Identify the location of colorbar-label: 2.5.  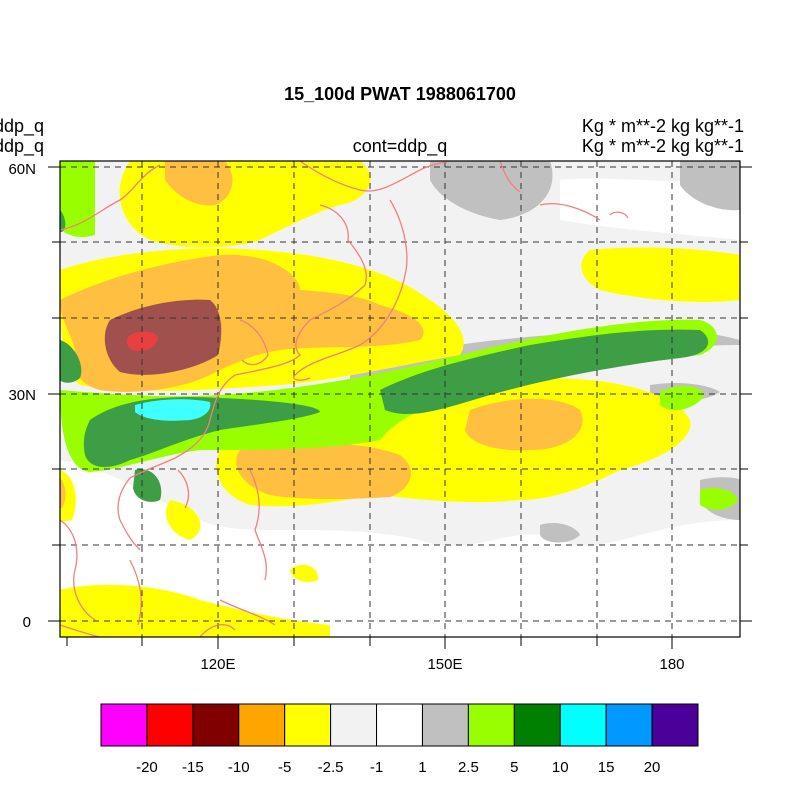
(468, 767).